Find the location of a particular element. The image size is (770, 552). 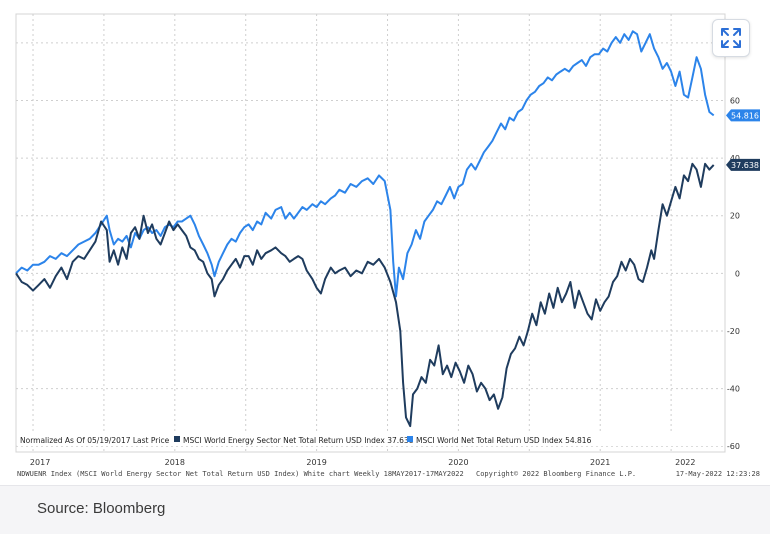

y-tick-label: 20 is located at coordinates (735, 216).